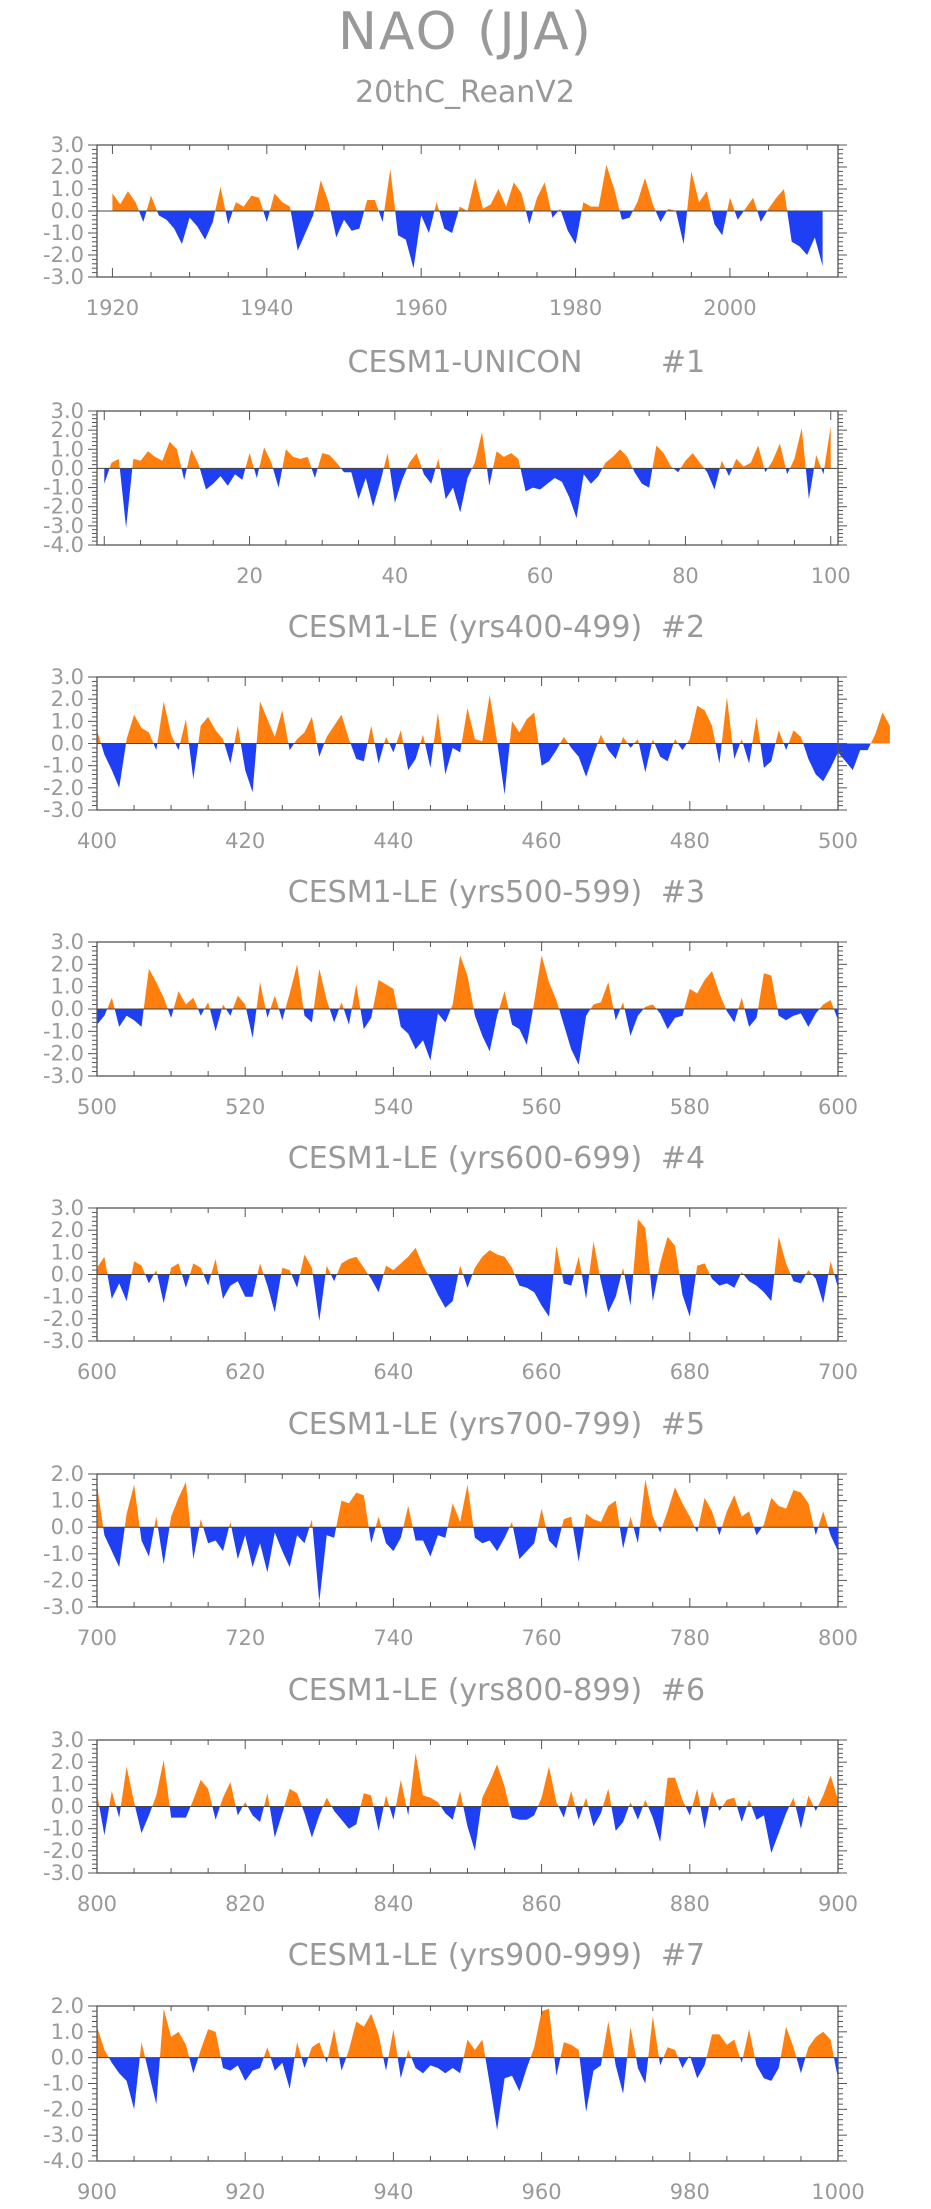 This screenshot has width=931, height=2209. What do you see at coordinates (690, 841) in the screenshot?
I see `x-tick-label: 480` at bounding box center [690, 841].